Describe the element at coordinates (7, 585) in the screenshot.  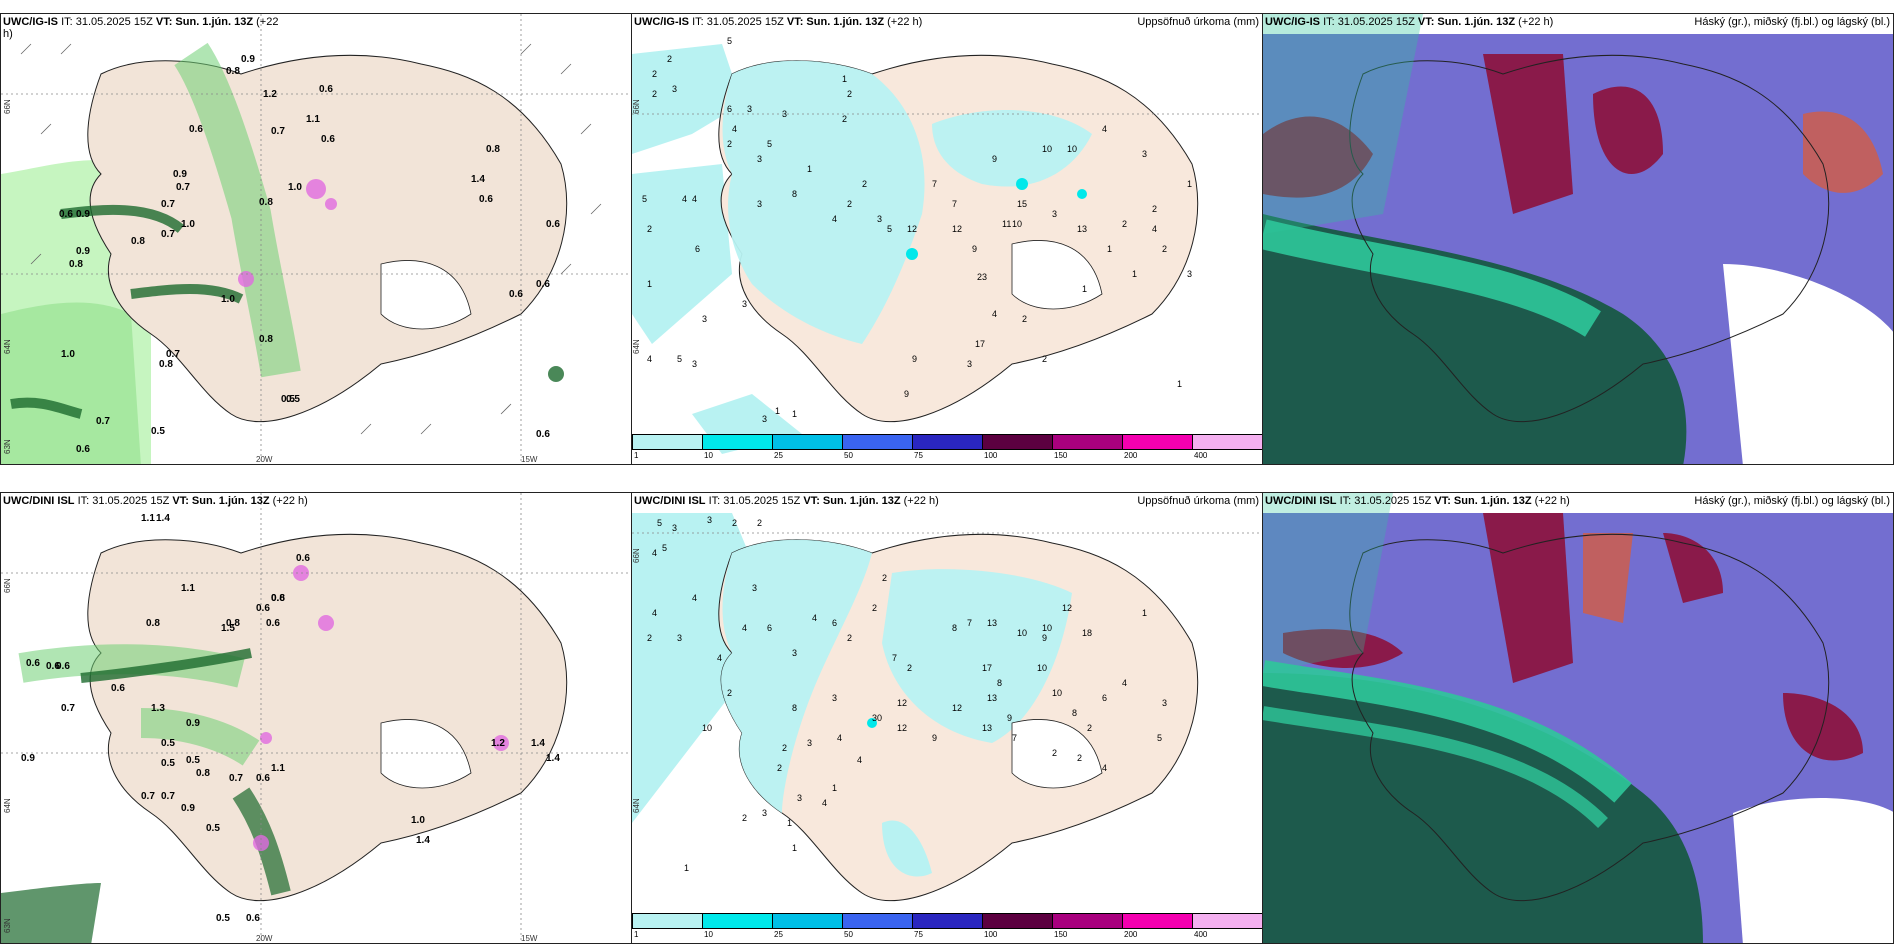
I see `lat-label: 66N` at that location.